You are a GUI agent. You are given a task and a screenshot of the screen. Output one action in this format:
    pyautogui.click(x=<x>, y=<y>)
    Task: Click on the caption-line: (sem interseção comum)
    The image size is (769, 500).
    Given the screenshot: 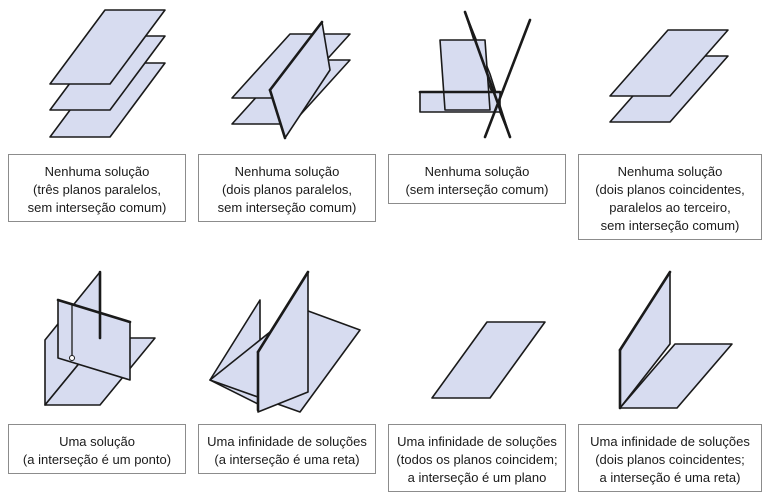 What is the action you would take?
    pyautogui.click(x=477, y=189)
    